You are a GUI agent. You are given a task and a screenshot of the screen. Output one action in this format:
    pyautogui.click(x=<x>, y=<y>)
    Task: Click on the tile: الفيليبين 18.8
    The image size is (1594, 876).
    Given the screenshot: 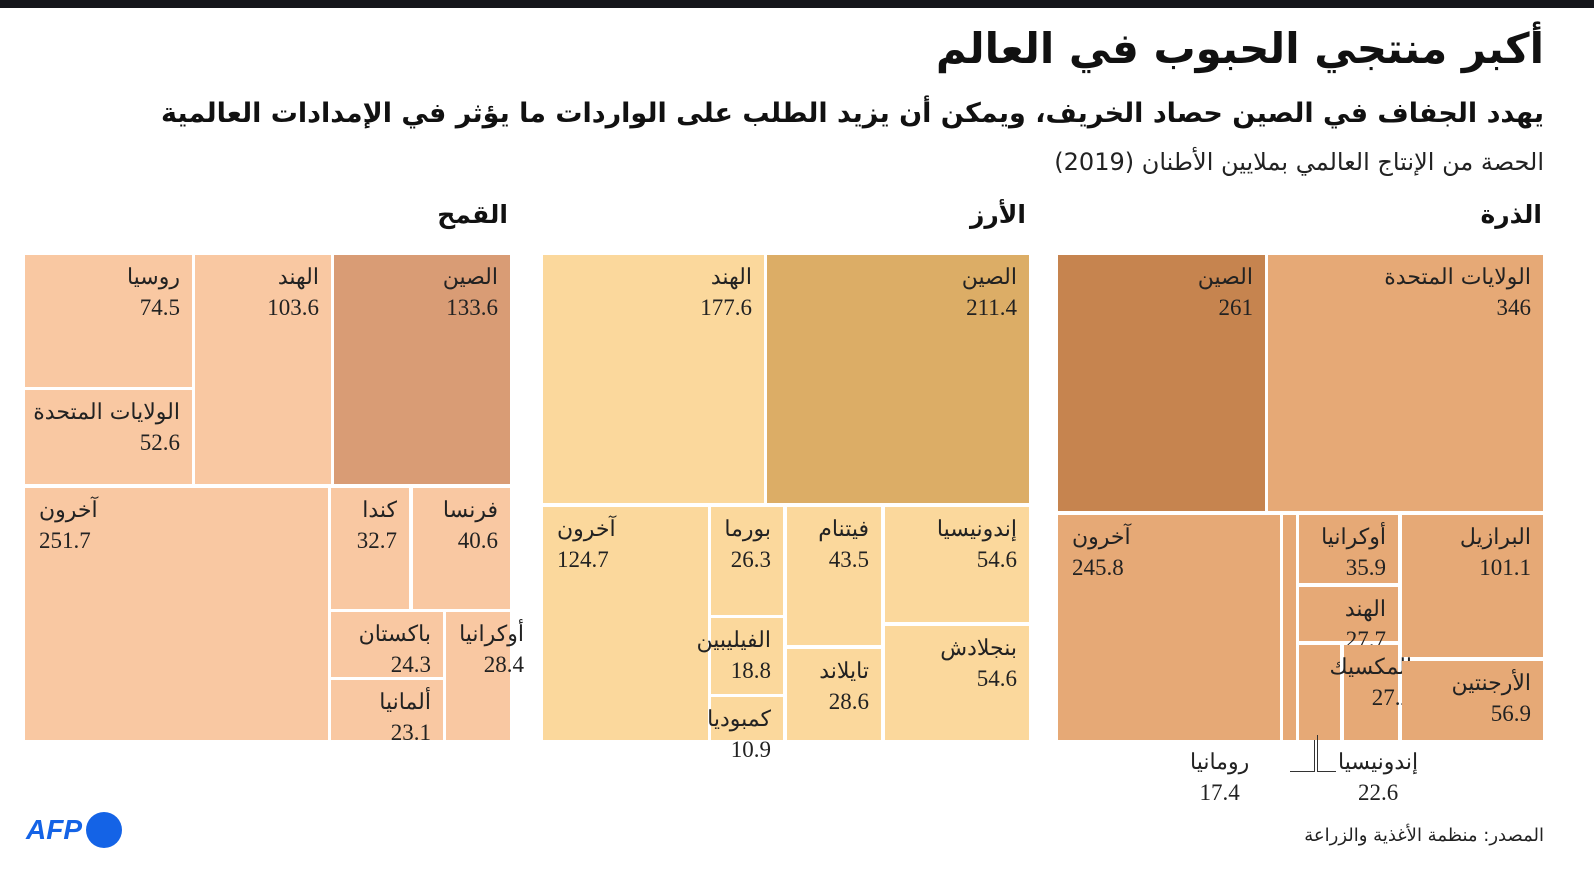 What is the action you would take?
    pyautogui.click(x=739, y=656)
    